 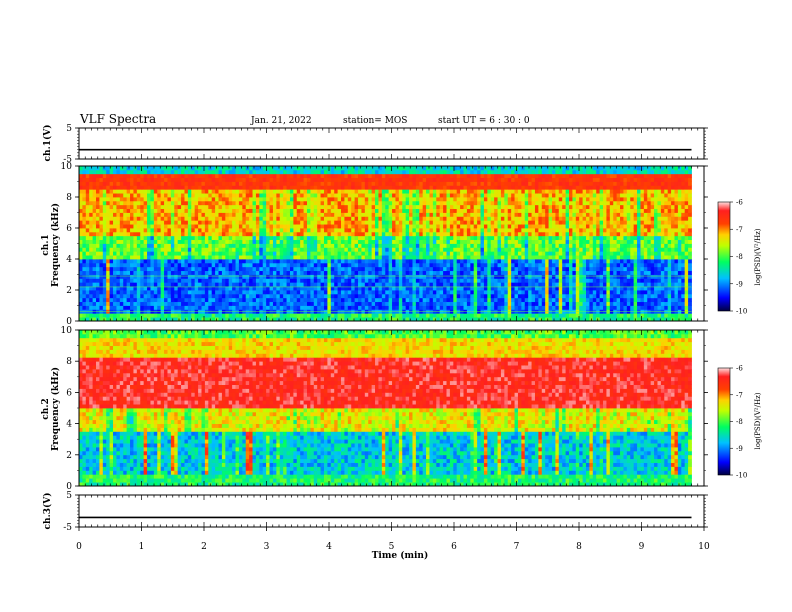 What do you see at coordinates (391, 511) in the screenshot?
I see `ch3-voltage-frame` at bounding box center [391, 511].